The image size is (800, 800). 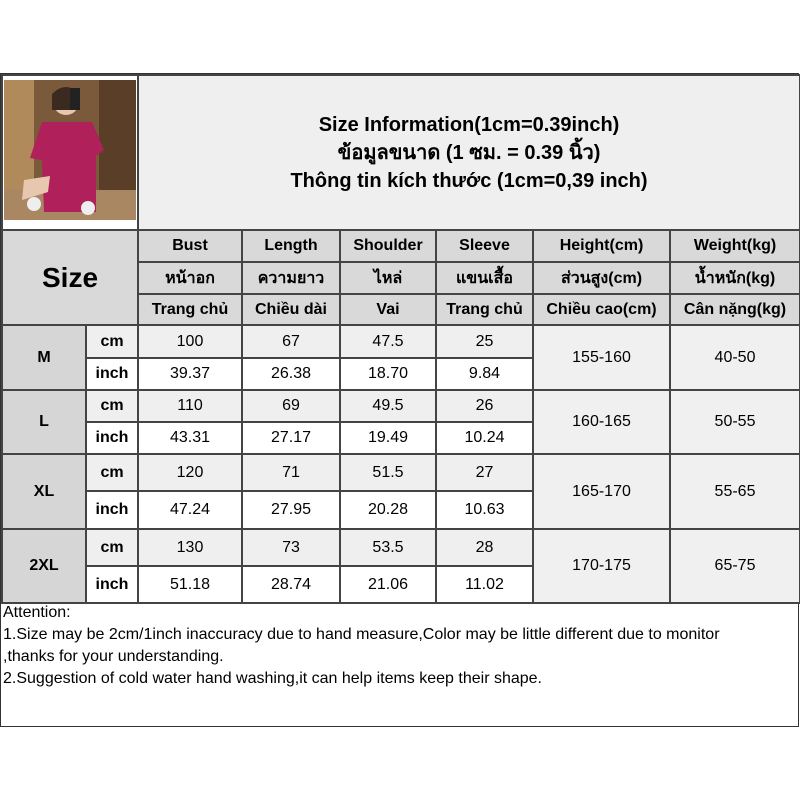 I want to click on col-header-th: หน้าอก, so click(x=190, y=278).